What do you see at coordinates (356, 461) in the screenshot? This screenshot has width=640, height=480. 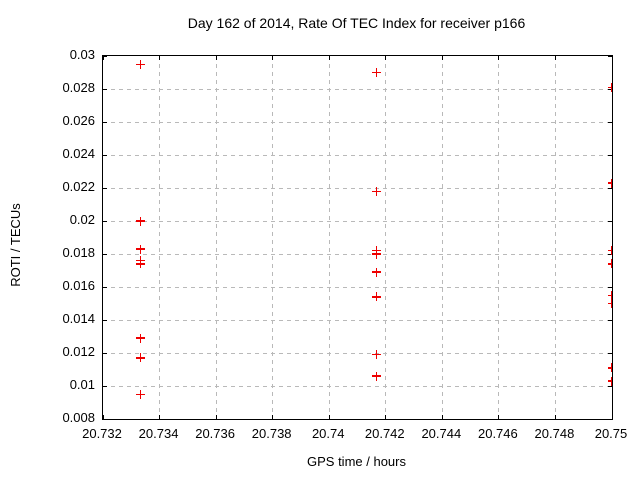 I see `x-axis-label: GPS time / hours` at bounding box center [356, 461].